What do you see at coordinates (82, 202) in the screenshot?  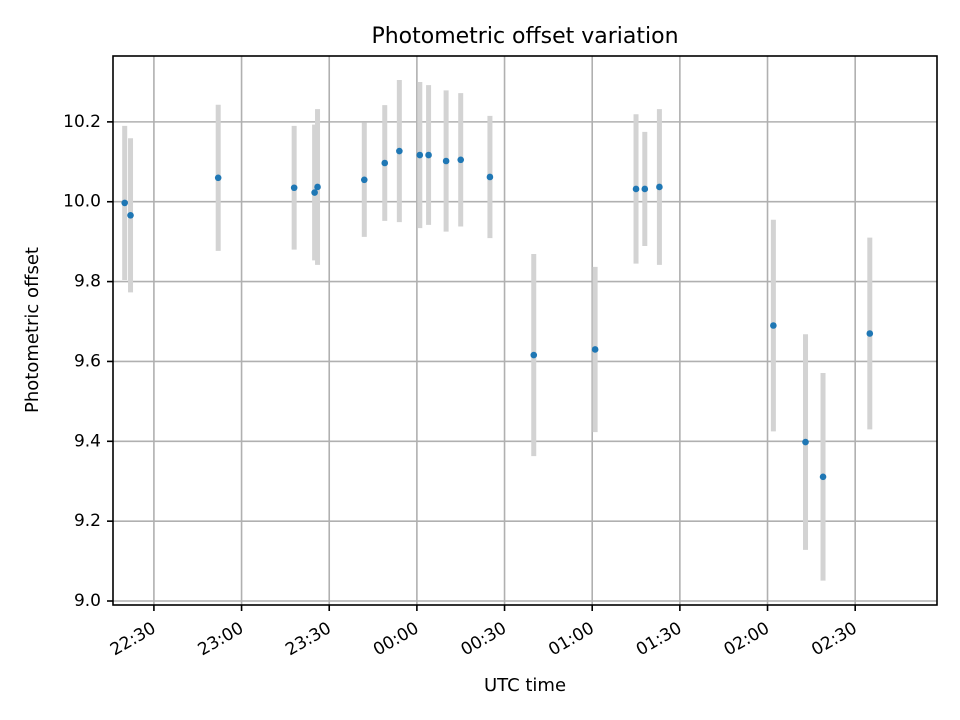 I see `y-tick-label: 10.0` at bounding box center [82, 202].